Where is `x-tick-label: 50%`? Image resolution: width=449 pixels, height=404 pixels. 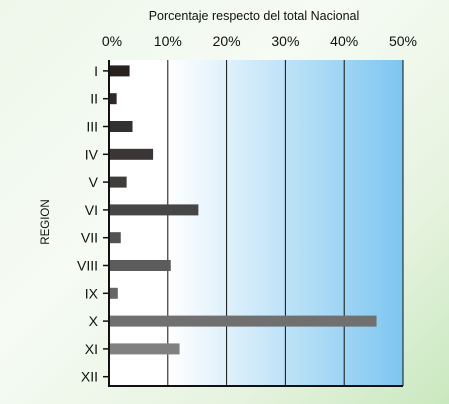 x-tick-label: 50% is located at coordinates (403, 41).